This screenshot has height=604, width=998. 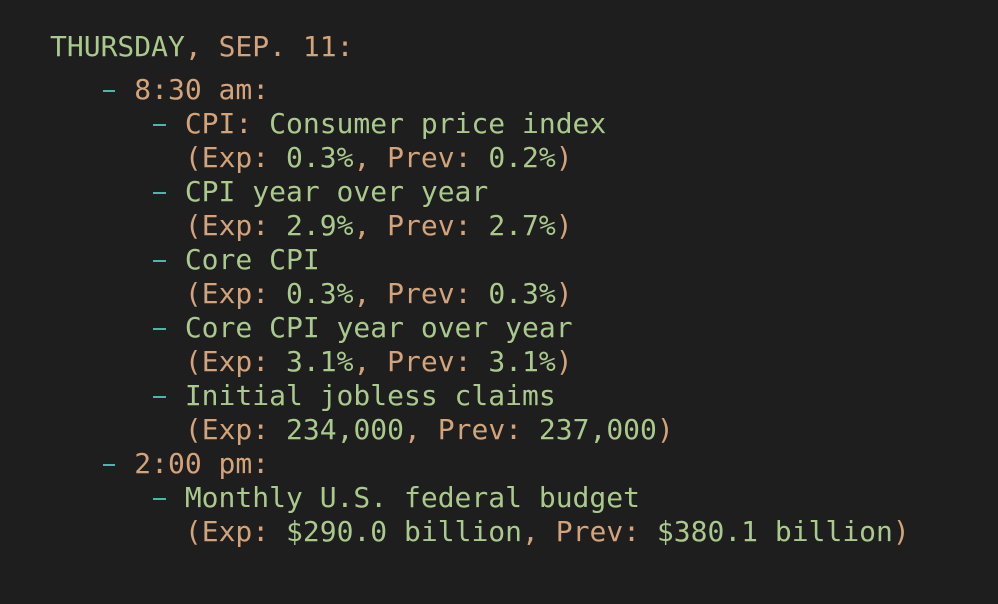 What do you see at coordinates (522, 361) in the screenshot?
I see `prev-value: 3.1%` at bounding box center [522, 361].